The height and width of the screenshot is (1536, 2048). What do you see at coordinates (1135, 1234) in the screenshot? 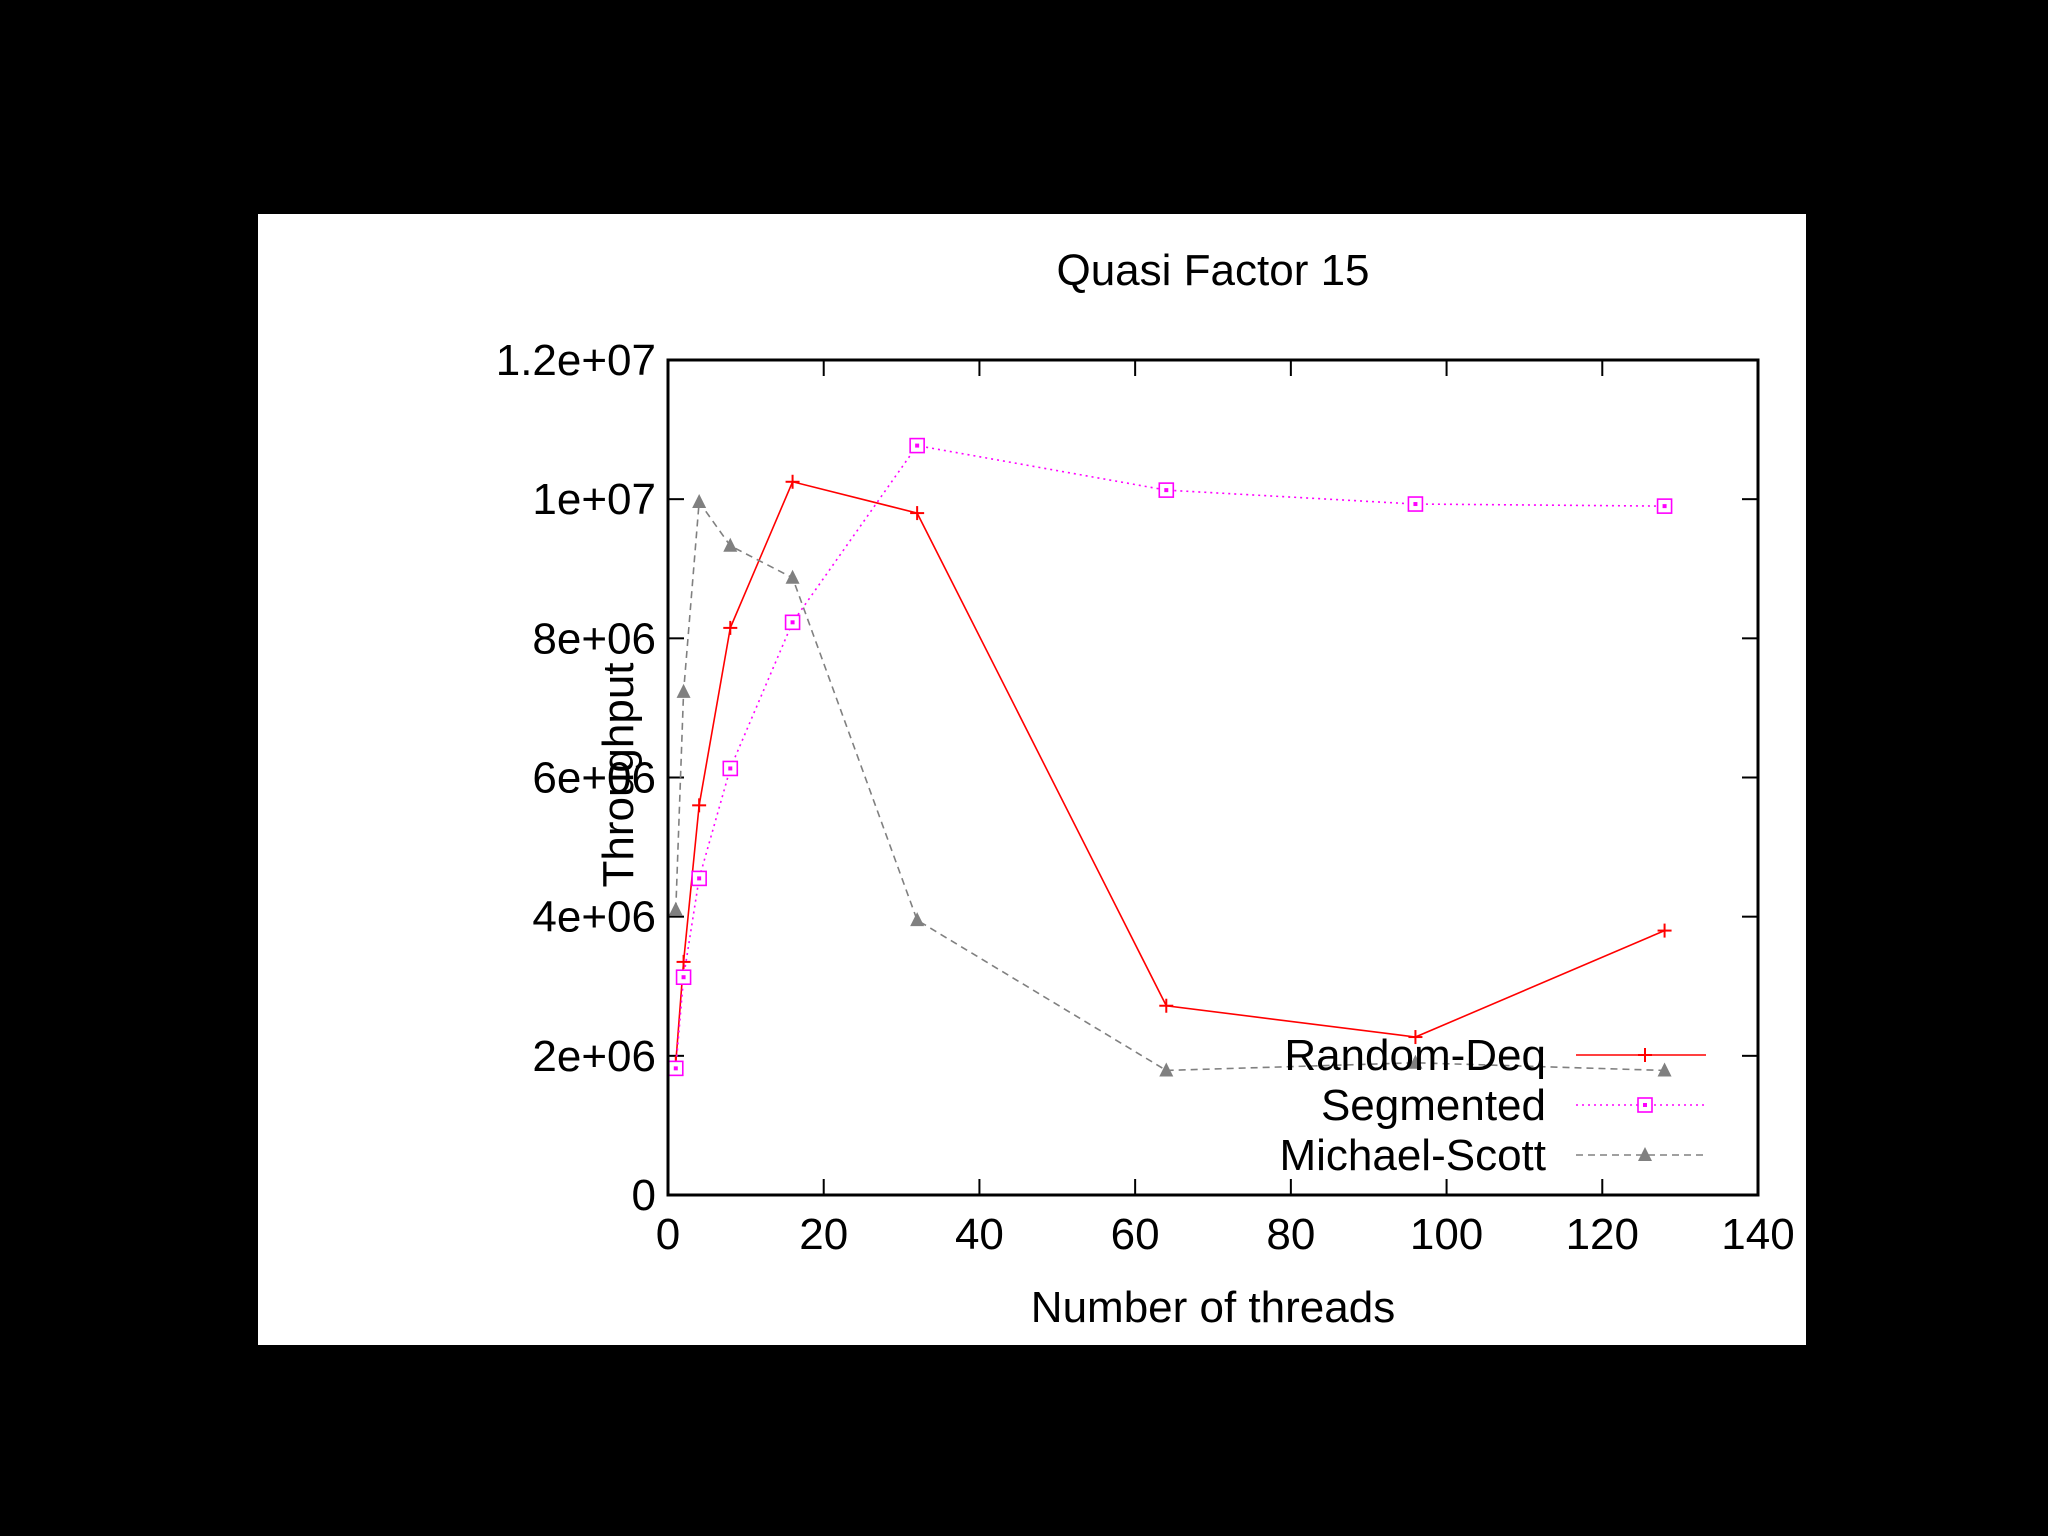
I see `x-tick-label: 60` at bounding box center [1135, 1234].